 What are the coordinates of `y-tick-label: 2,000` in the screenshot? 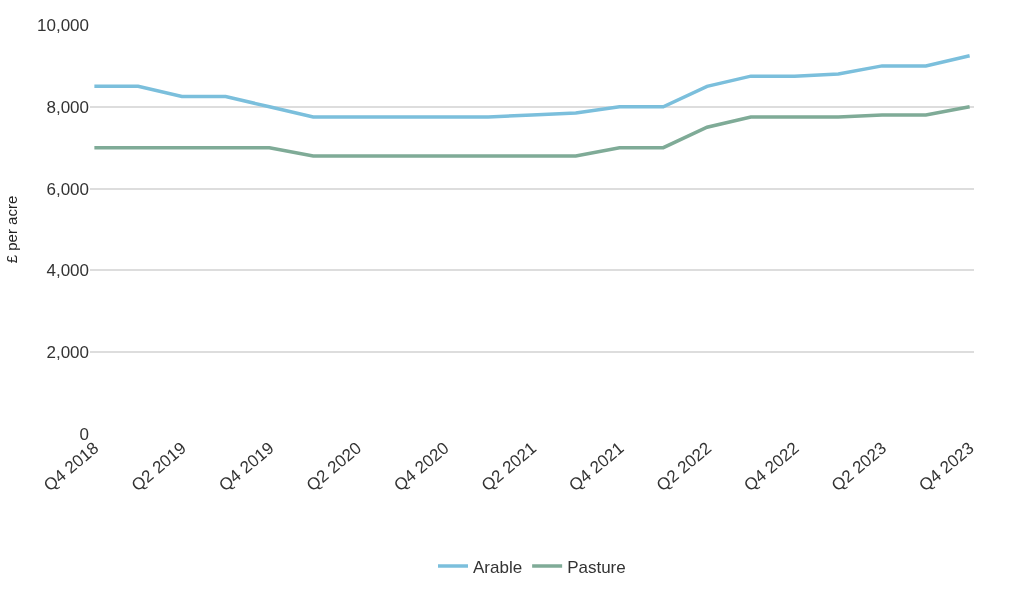 It's located at (67, 353).